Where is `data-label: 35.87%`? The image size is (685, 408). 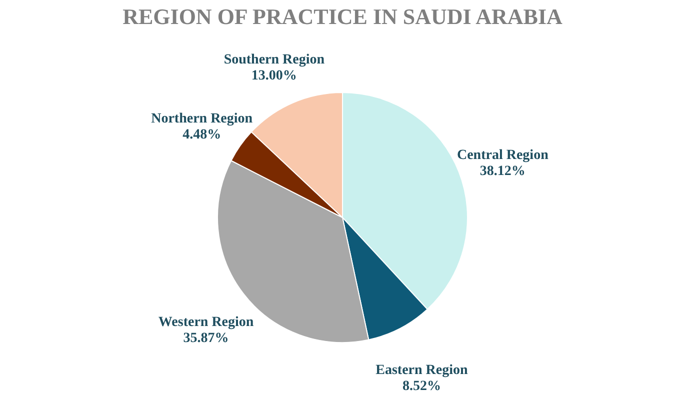
data-label: 35.87% is located at coordinates (206, 338).